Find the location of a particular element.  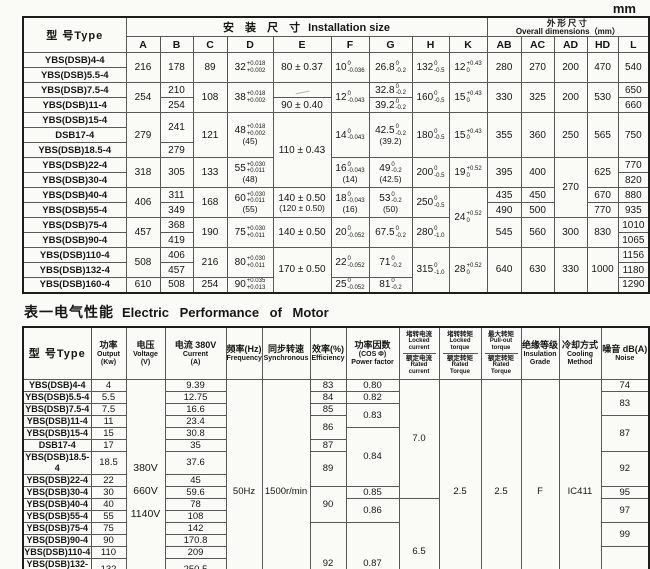

t2-cell: 380V 660V 1140V is located at coordinates (145, 473).